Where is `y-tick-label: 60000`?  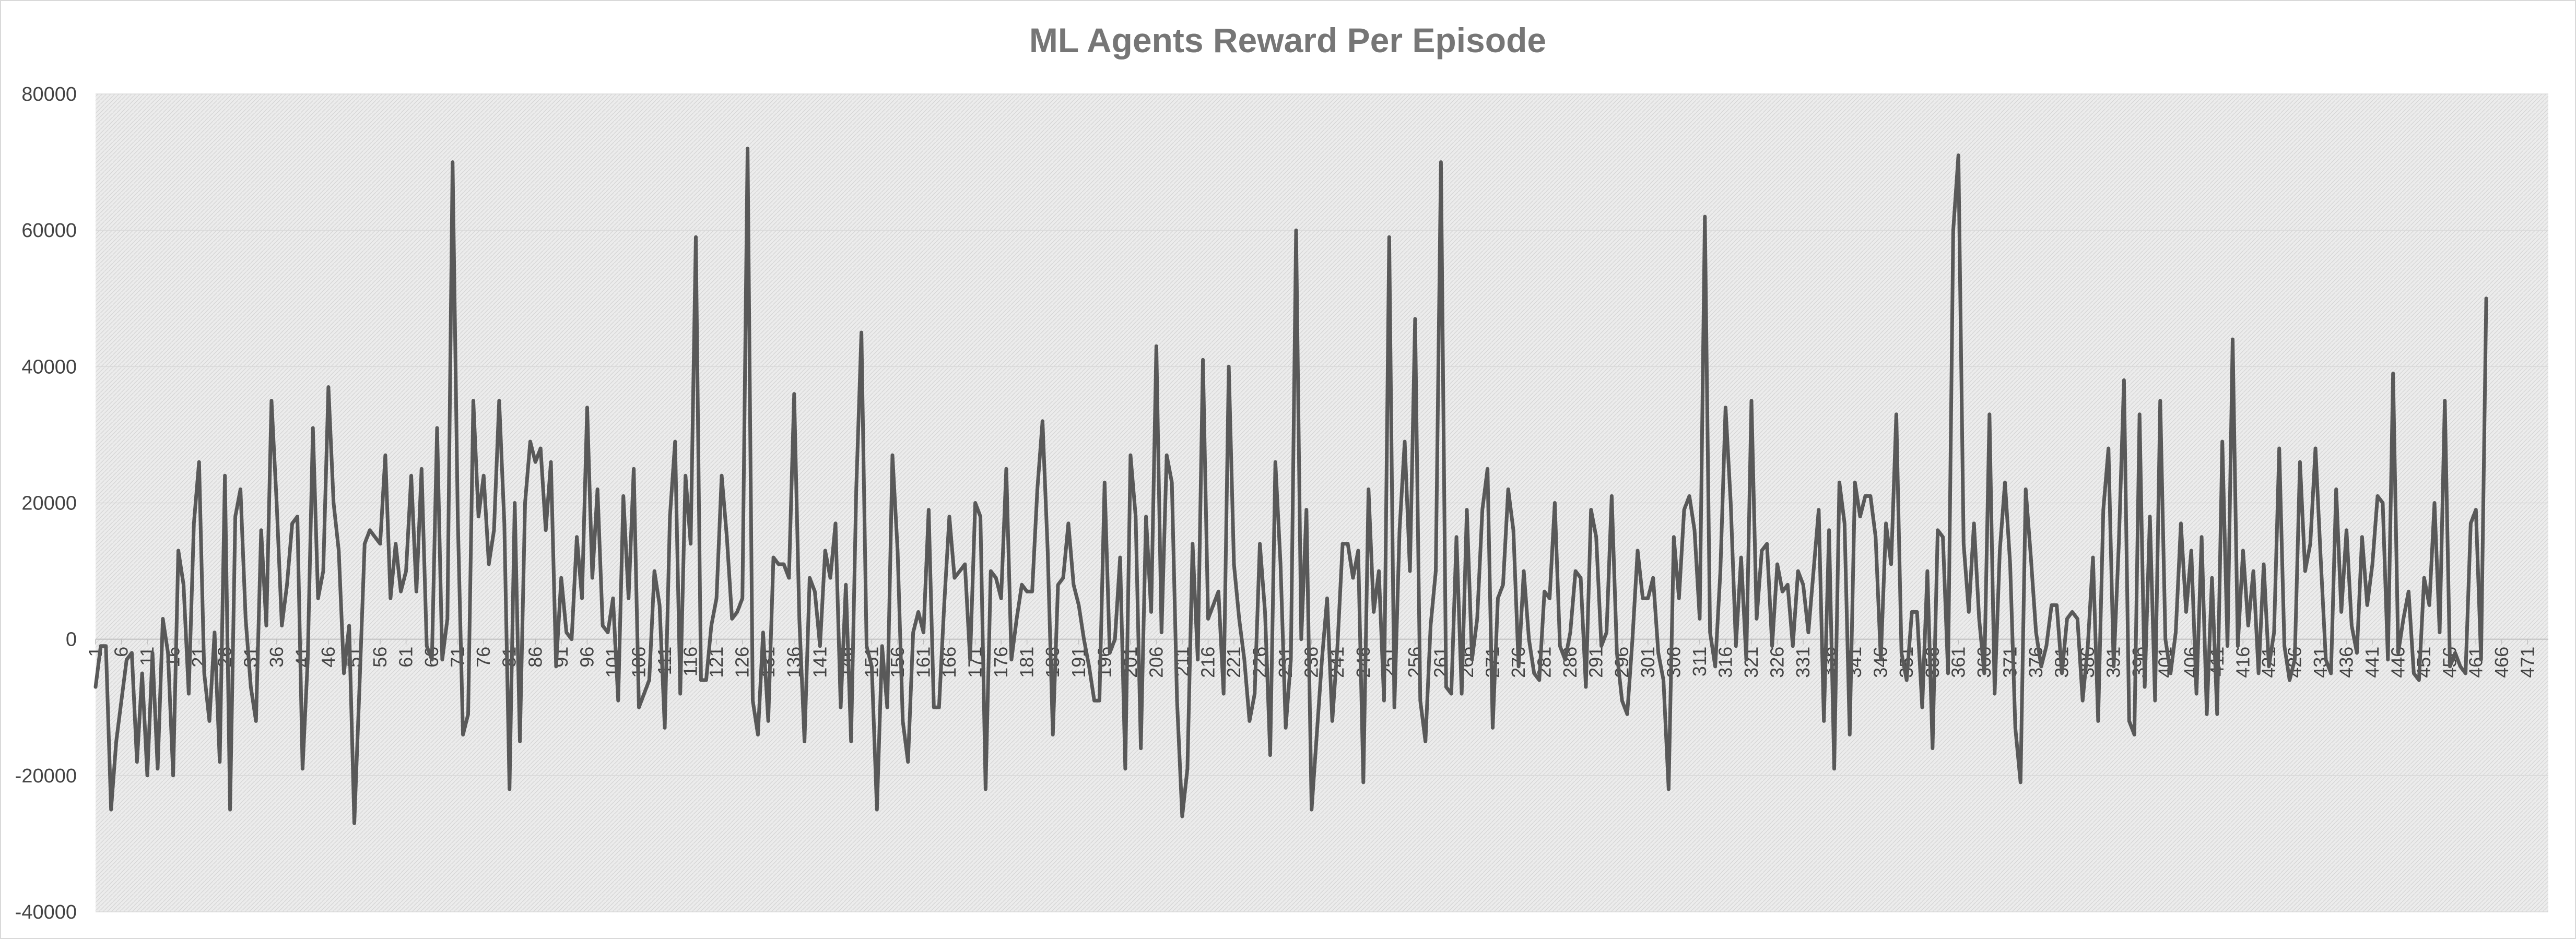 y-tick-label: 60000 is located at coordinates (49, 231).